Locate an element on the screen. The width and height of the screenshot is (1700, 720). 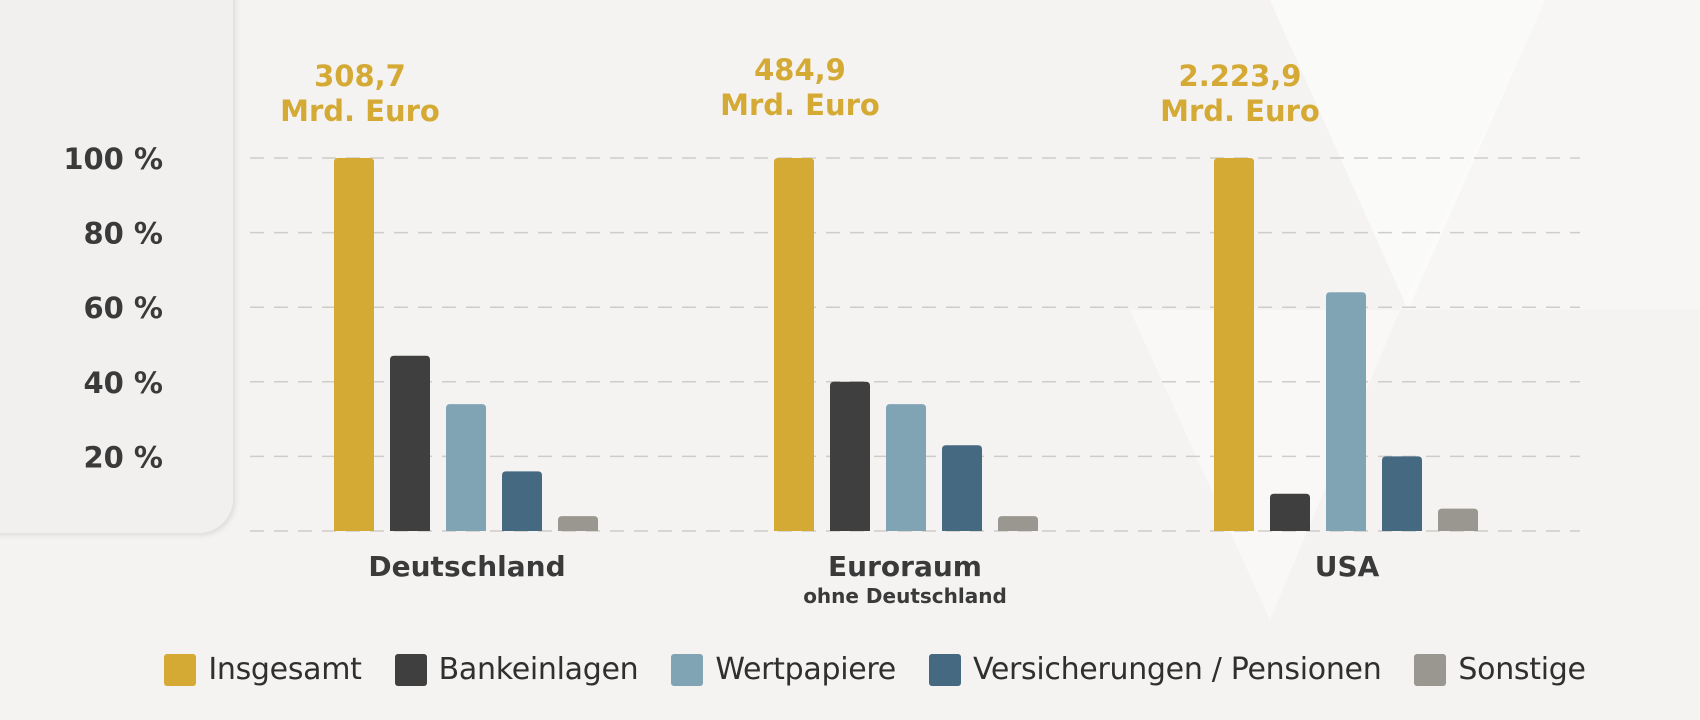
category-label: Deutschland is located at coordinates (466, 566).